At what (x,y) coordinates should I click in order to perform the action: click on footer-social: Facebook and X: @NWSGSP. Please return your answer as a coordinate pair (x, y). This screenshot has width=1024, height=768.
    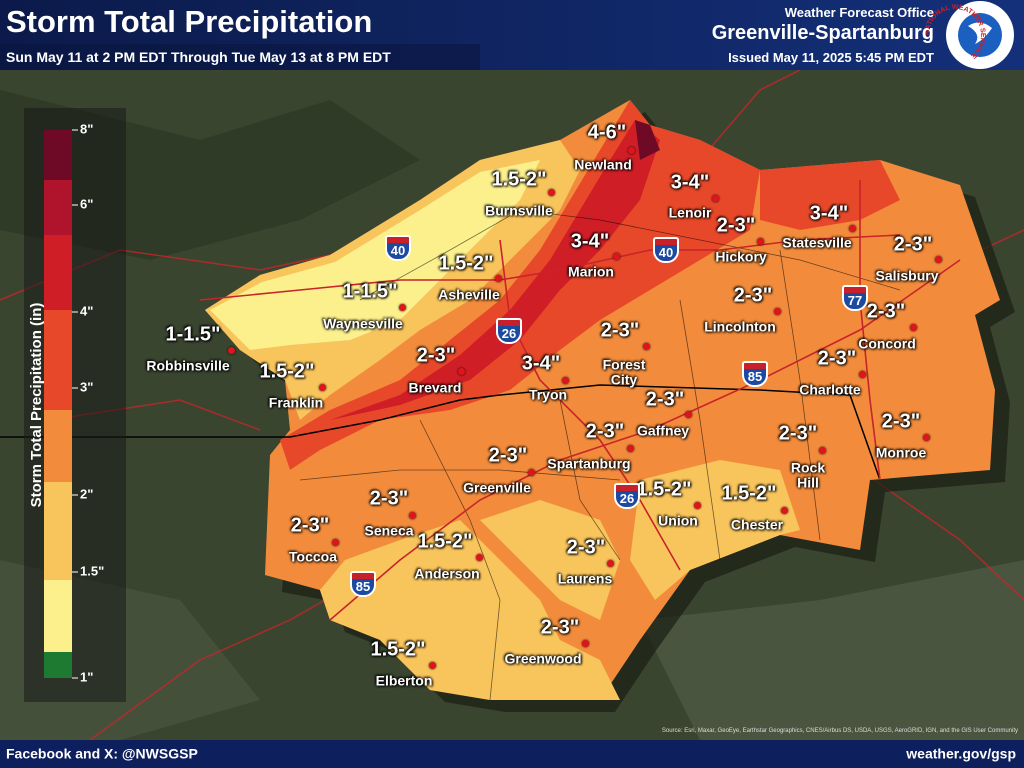
    Looking at the image, I should click on (102, 754).